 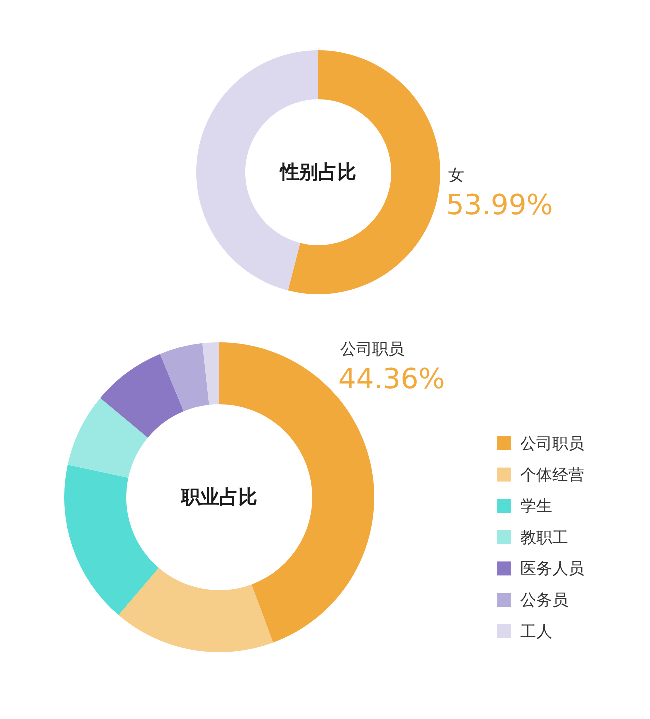 I want to click on data-label: 44.36%, so click(x=392, y=379).